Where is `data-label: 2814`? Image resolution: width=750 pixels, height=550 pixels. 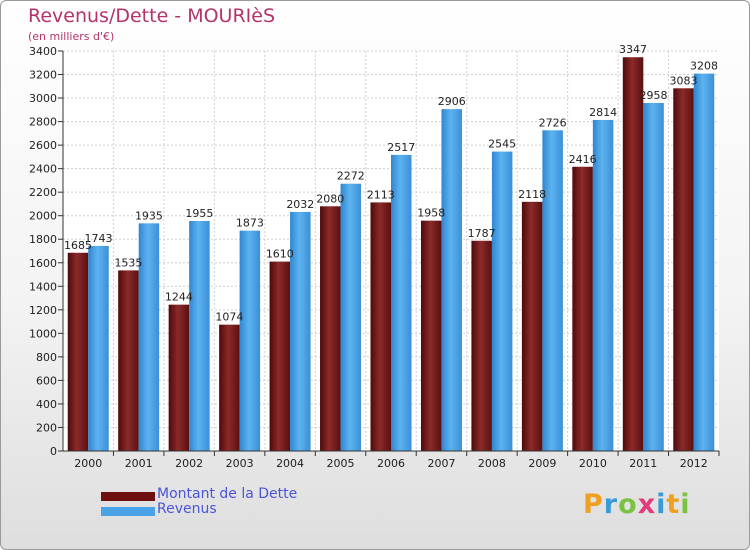
data-label: 2814 is located at coordinates (603, 112).